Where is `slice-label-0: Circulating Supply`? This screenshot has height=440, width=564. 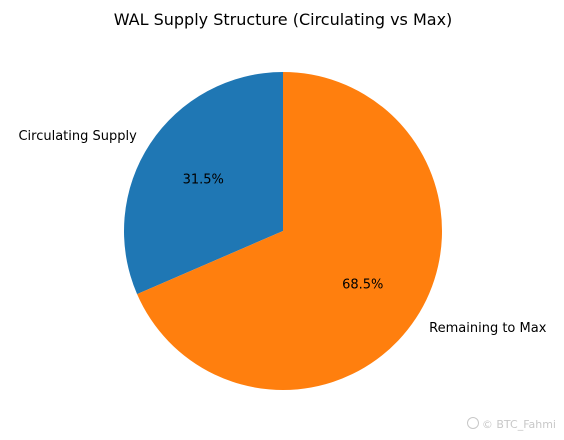
slice-label-0: Circulating Supply is located at coordinates (77, 136).